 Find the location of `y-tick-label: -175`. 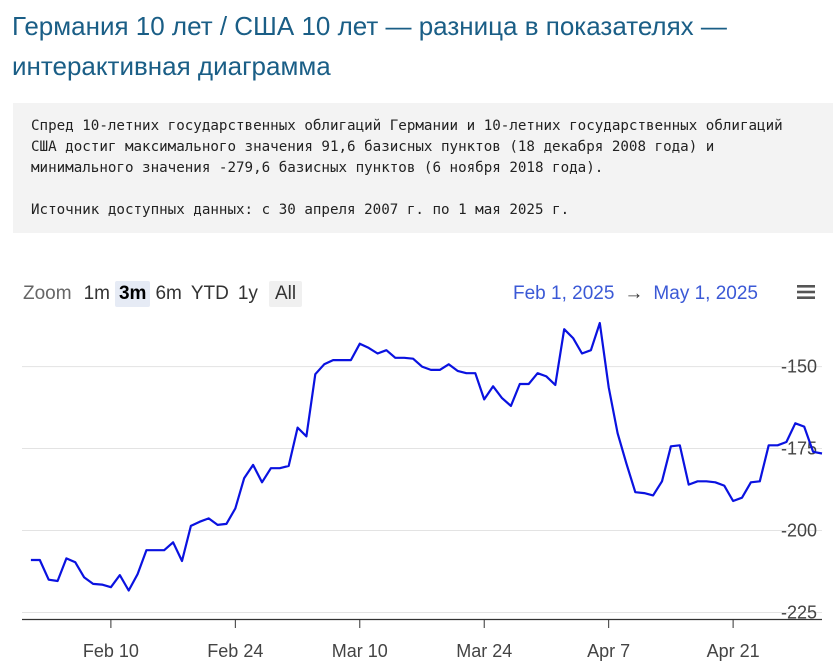

y-tick-label: -175 is located at coordinates (799, 449).